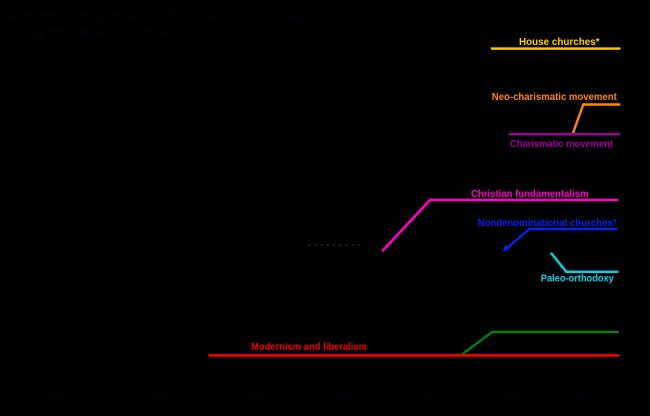 The width and height of the screenshot is (650, 416). I want to click on svg-text: 1920, so click(158, 395).